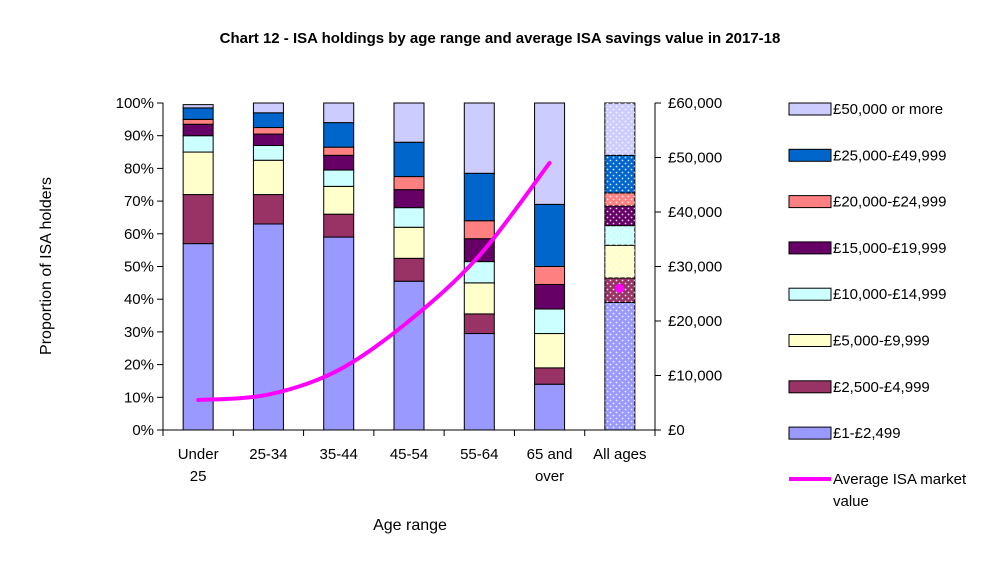 Image resolution: width=1001 pixels, height=562 pixels. I want to click on y-axis-label: Proportion of ISA holders, so click(46, 266).